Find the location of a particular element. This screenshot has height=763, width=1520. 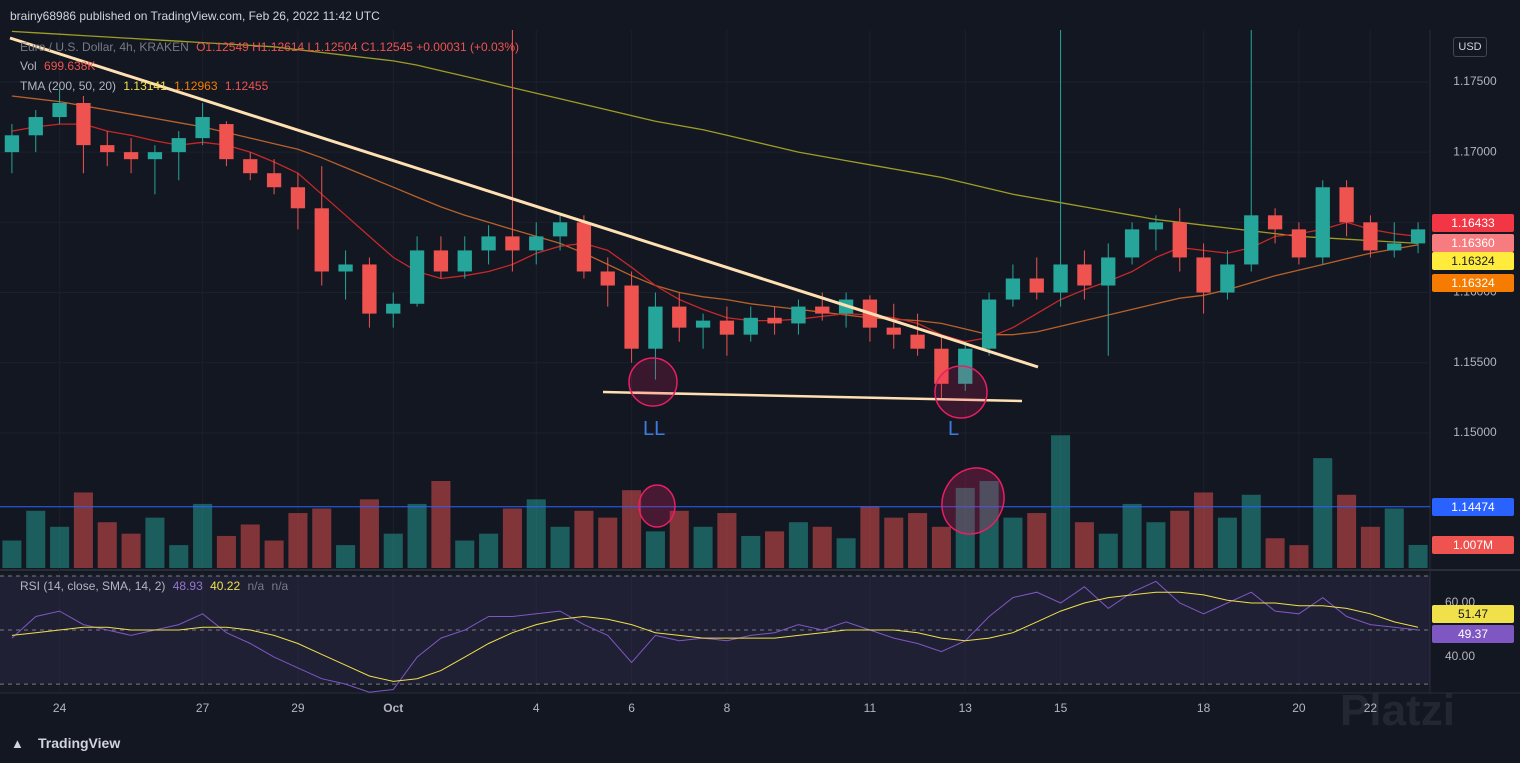

rsi-pane is located at coordinates (715, 633).